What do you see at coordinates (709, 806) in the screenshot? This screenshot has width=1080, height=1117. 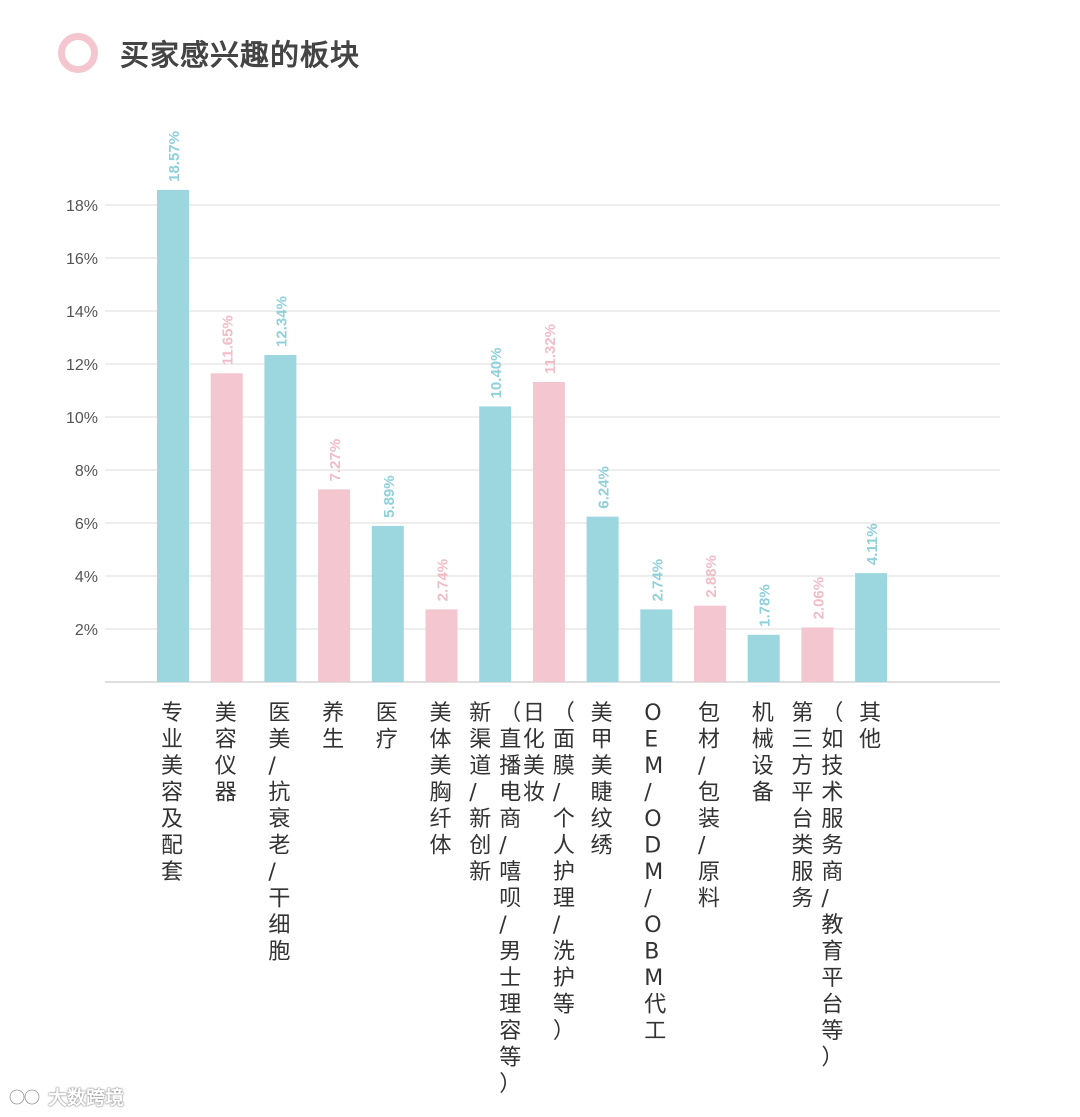 I see `category-label: 包材/包装/原料` at bounding box center [709, 806].